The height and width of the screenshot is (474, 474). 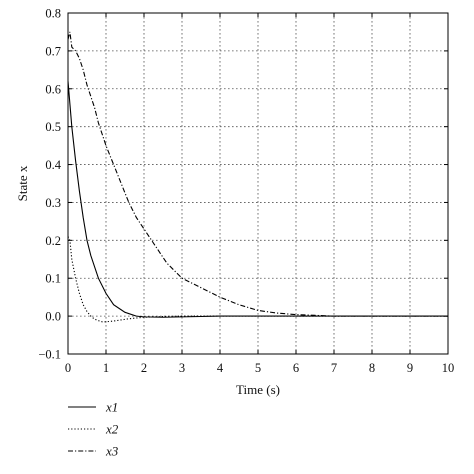 What do you see at coordinates (53, 51) in the screenshot?
I see `y-tick-label: 0.7` at bounding box center [53, 51].